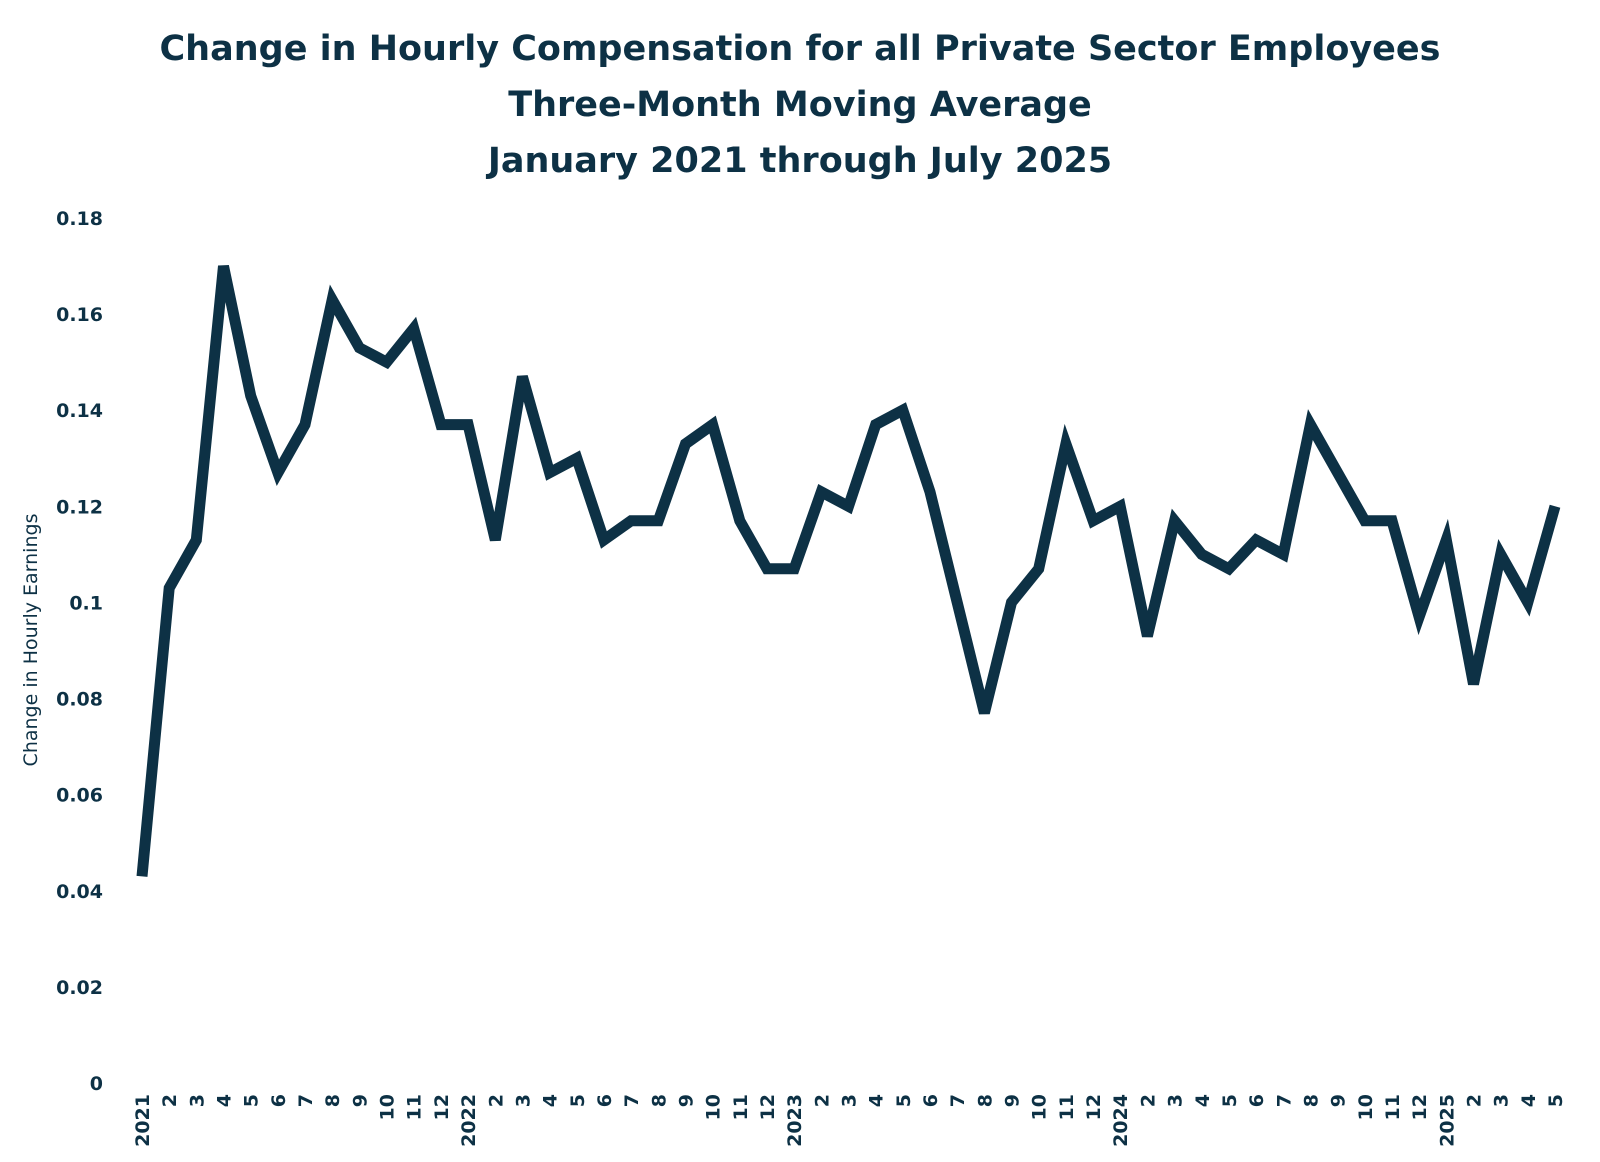 The height and width of the screenshot is (1162, 1600). What do you see at coordinates (79, 507) in the screenshot?
I see `y-tick-label: 0.12` at bounding box center [79, 507].